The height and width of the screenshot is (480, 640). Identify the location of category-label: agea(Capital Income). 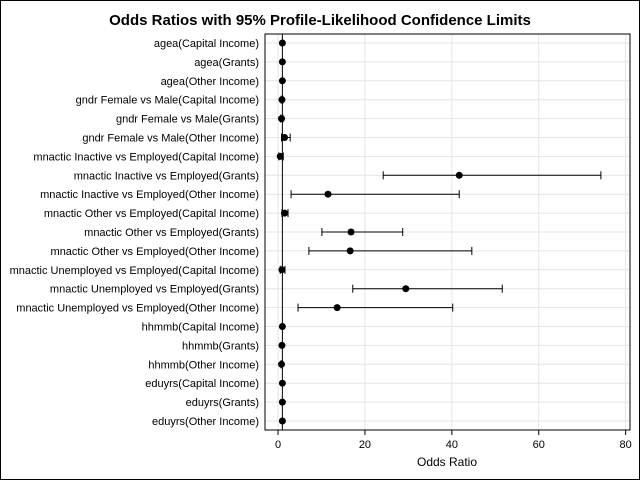
(206, 44).